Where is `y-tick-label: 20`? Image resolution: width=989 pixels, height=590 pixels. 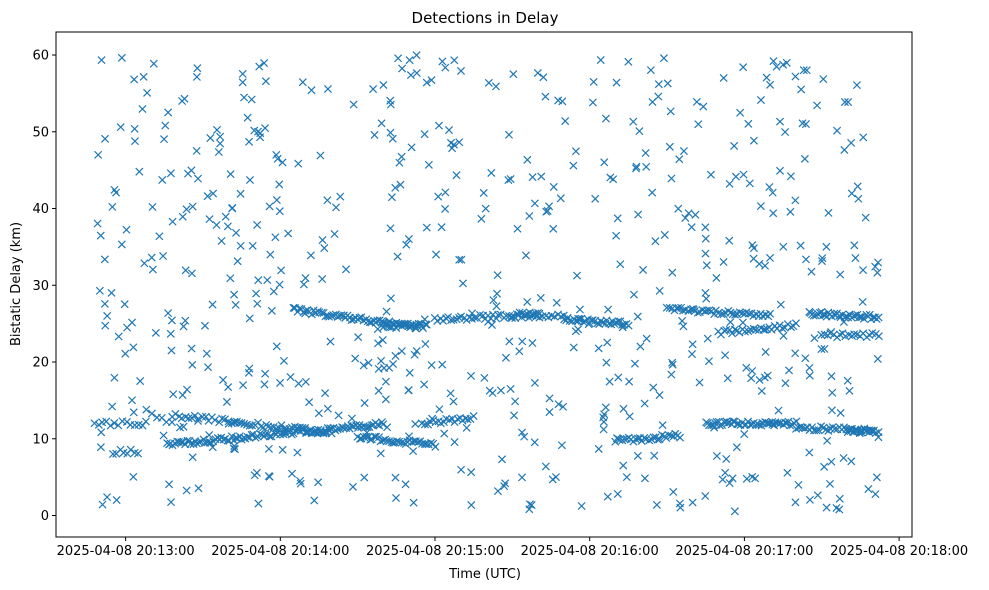
y-tick-label: 20 is located at coordinates (40, 363).